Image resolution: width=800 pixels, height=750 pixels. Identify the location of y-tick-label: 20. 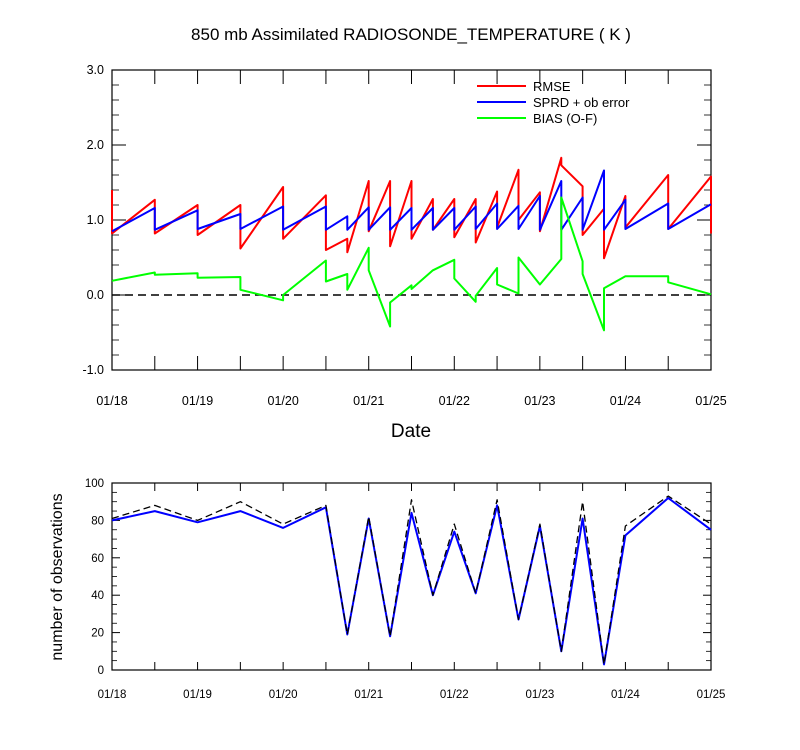
(97, 634).